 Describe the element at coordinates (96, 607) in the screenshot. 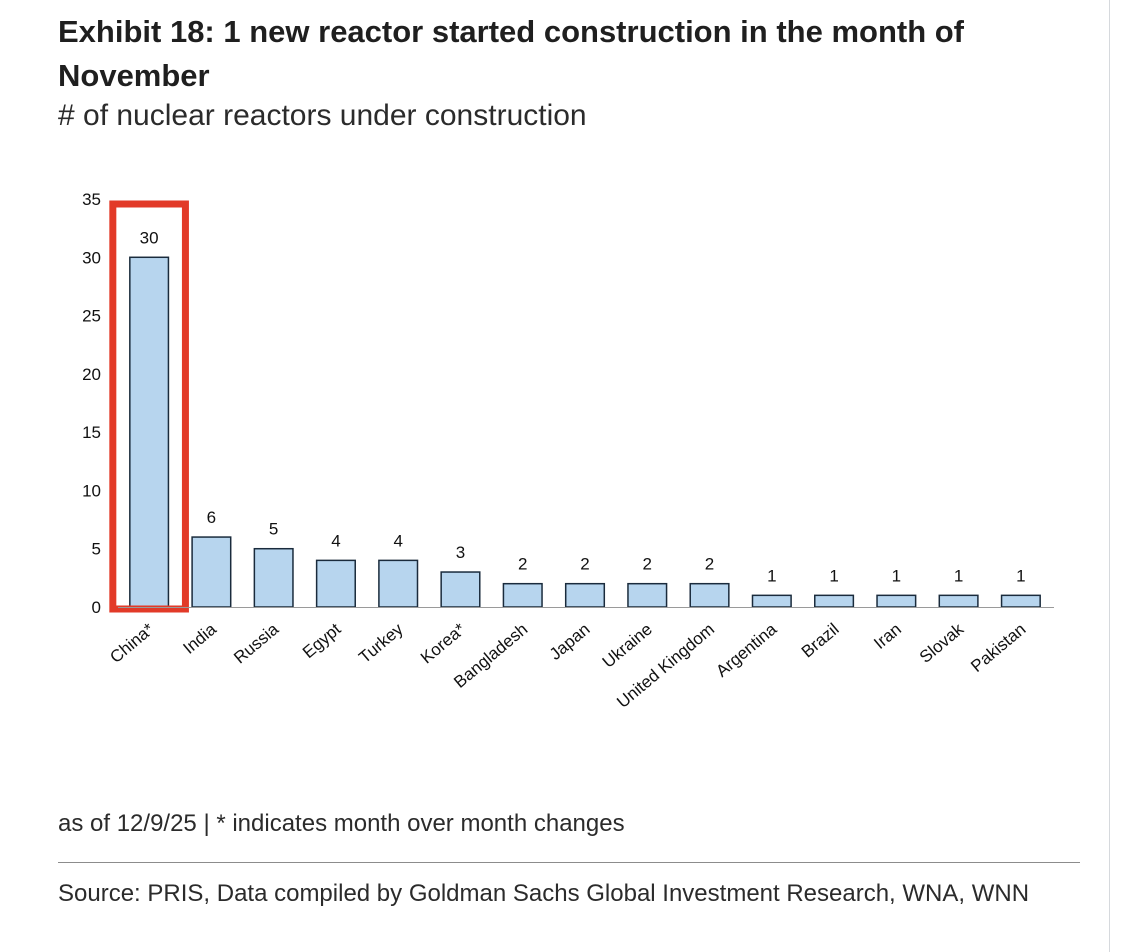

I see `y-tick-label: 0` at that location.